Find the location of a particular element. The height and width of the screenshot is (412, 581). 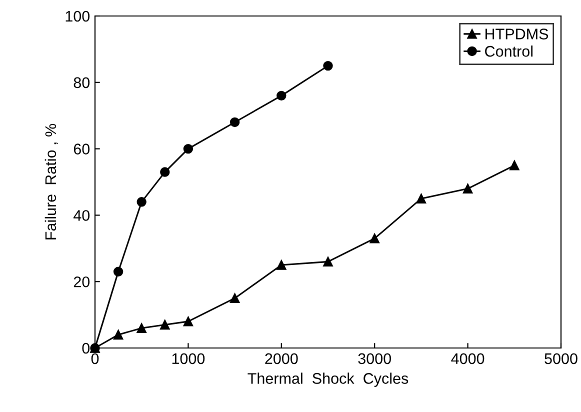

x-axis-title: Thermal Shock Cycles is located at coordinates (328, 379).